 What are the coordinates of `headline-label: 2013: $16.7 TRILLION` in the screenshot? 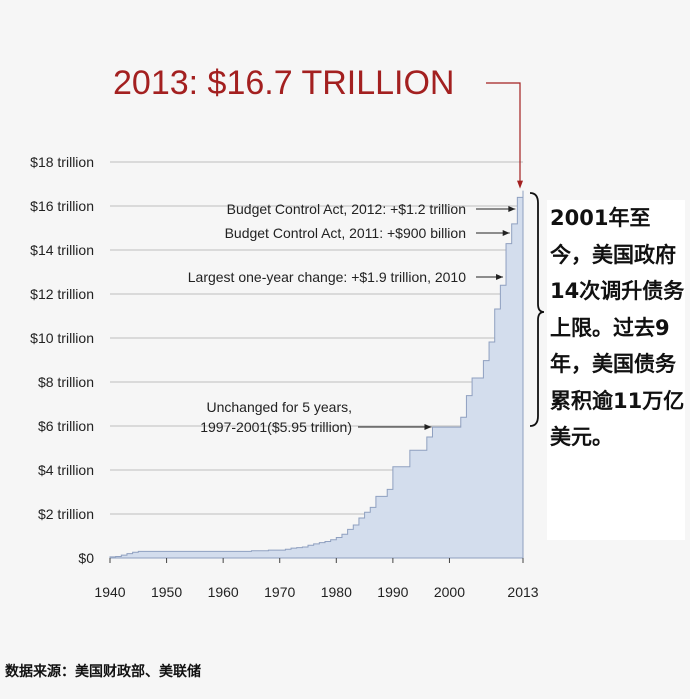 It's located at (283, 83).